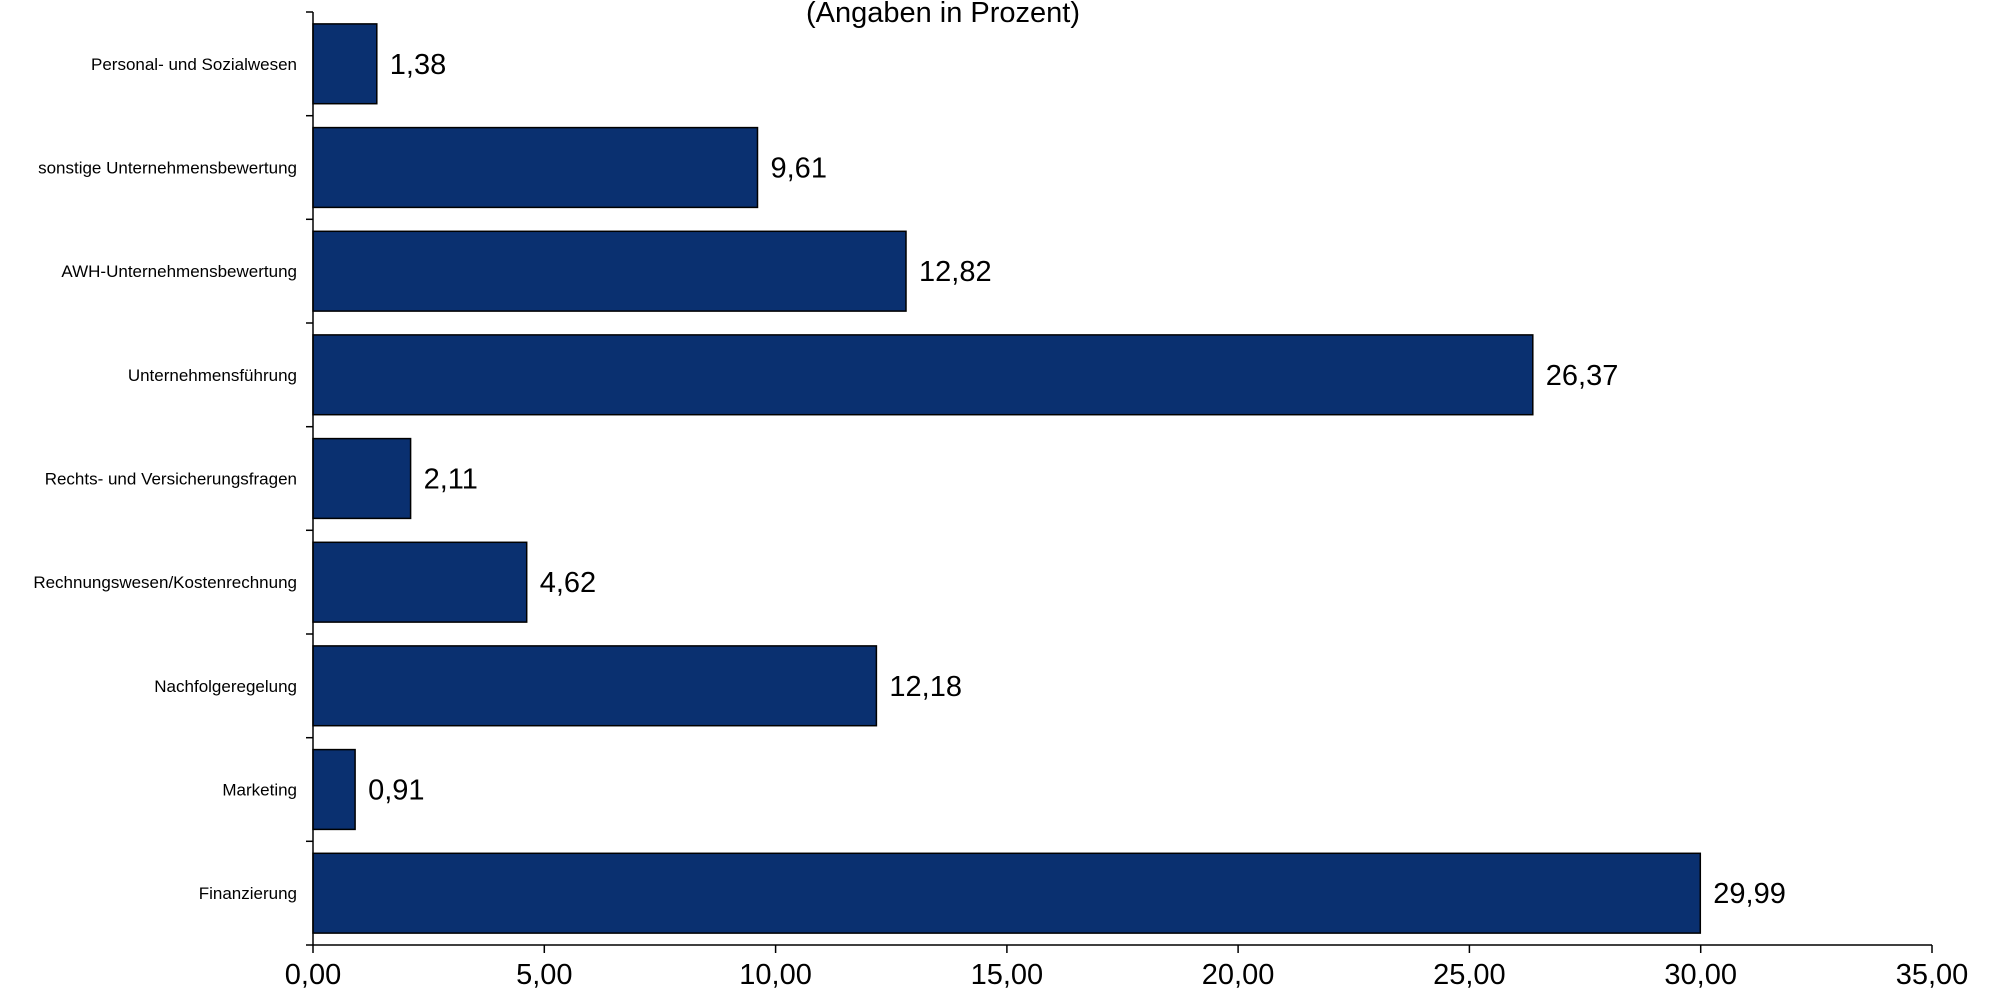 The image size is (1990, 998). I want to click on category-label-6: Rechnungswesen/Kostenrechnung, so click(165, 582).